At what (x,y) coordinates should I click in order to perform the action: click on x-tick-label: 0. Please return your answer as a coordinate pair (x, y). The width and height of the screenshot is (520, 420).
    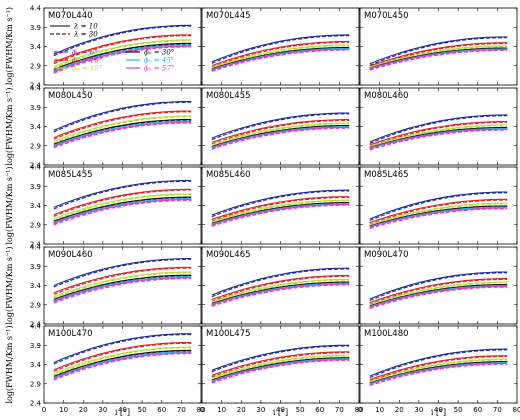
    Looking at the image, I should click on (202, 410).